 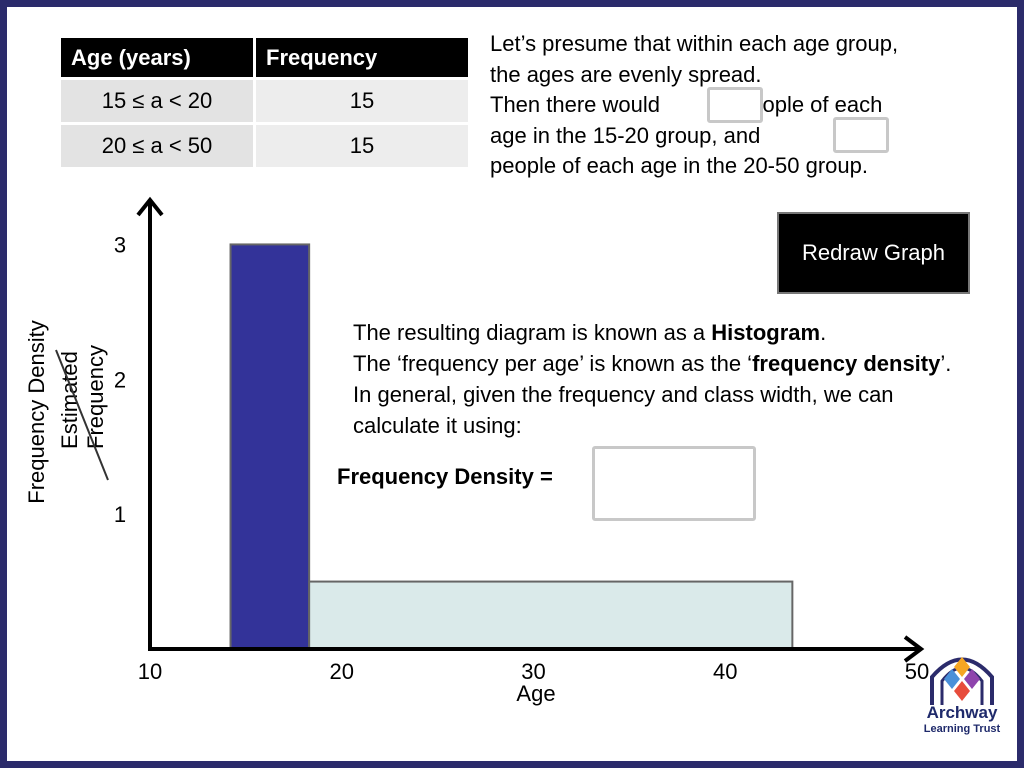 I want to click on formula-label: Frequency Density =, so click(x=445, y=476).